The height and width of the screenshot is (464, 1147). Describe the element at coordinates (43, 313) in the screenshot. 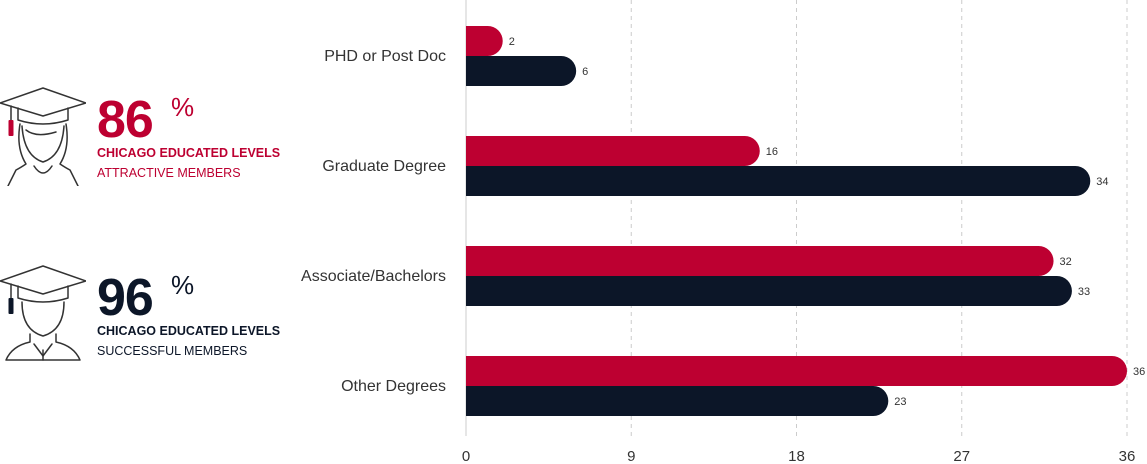

I see `male-graduate-icon` at that location.